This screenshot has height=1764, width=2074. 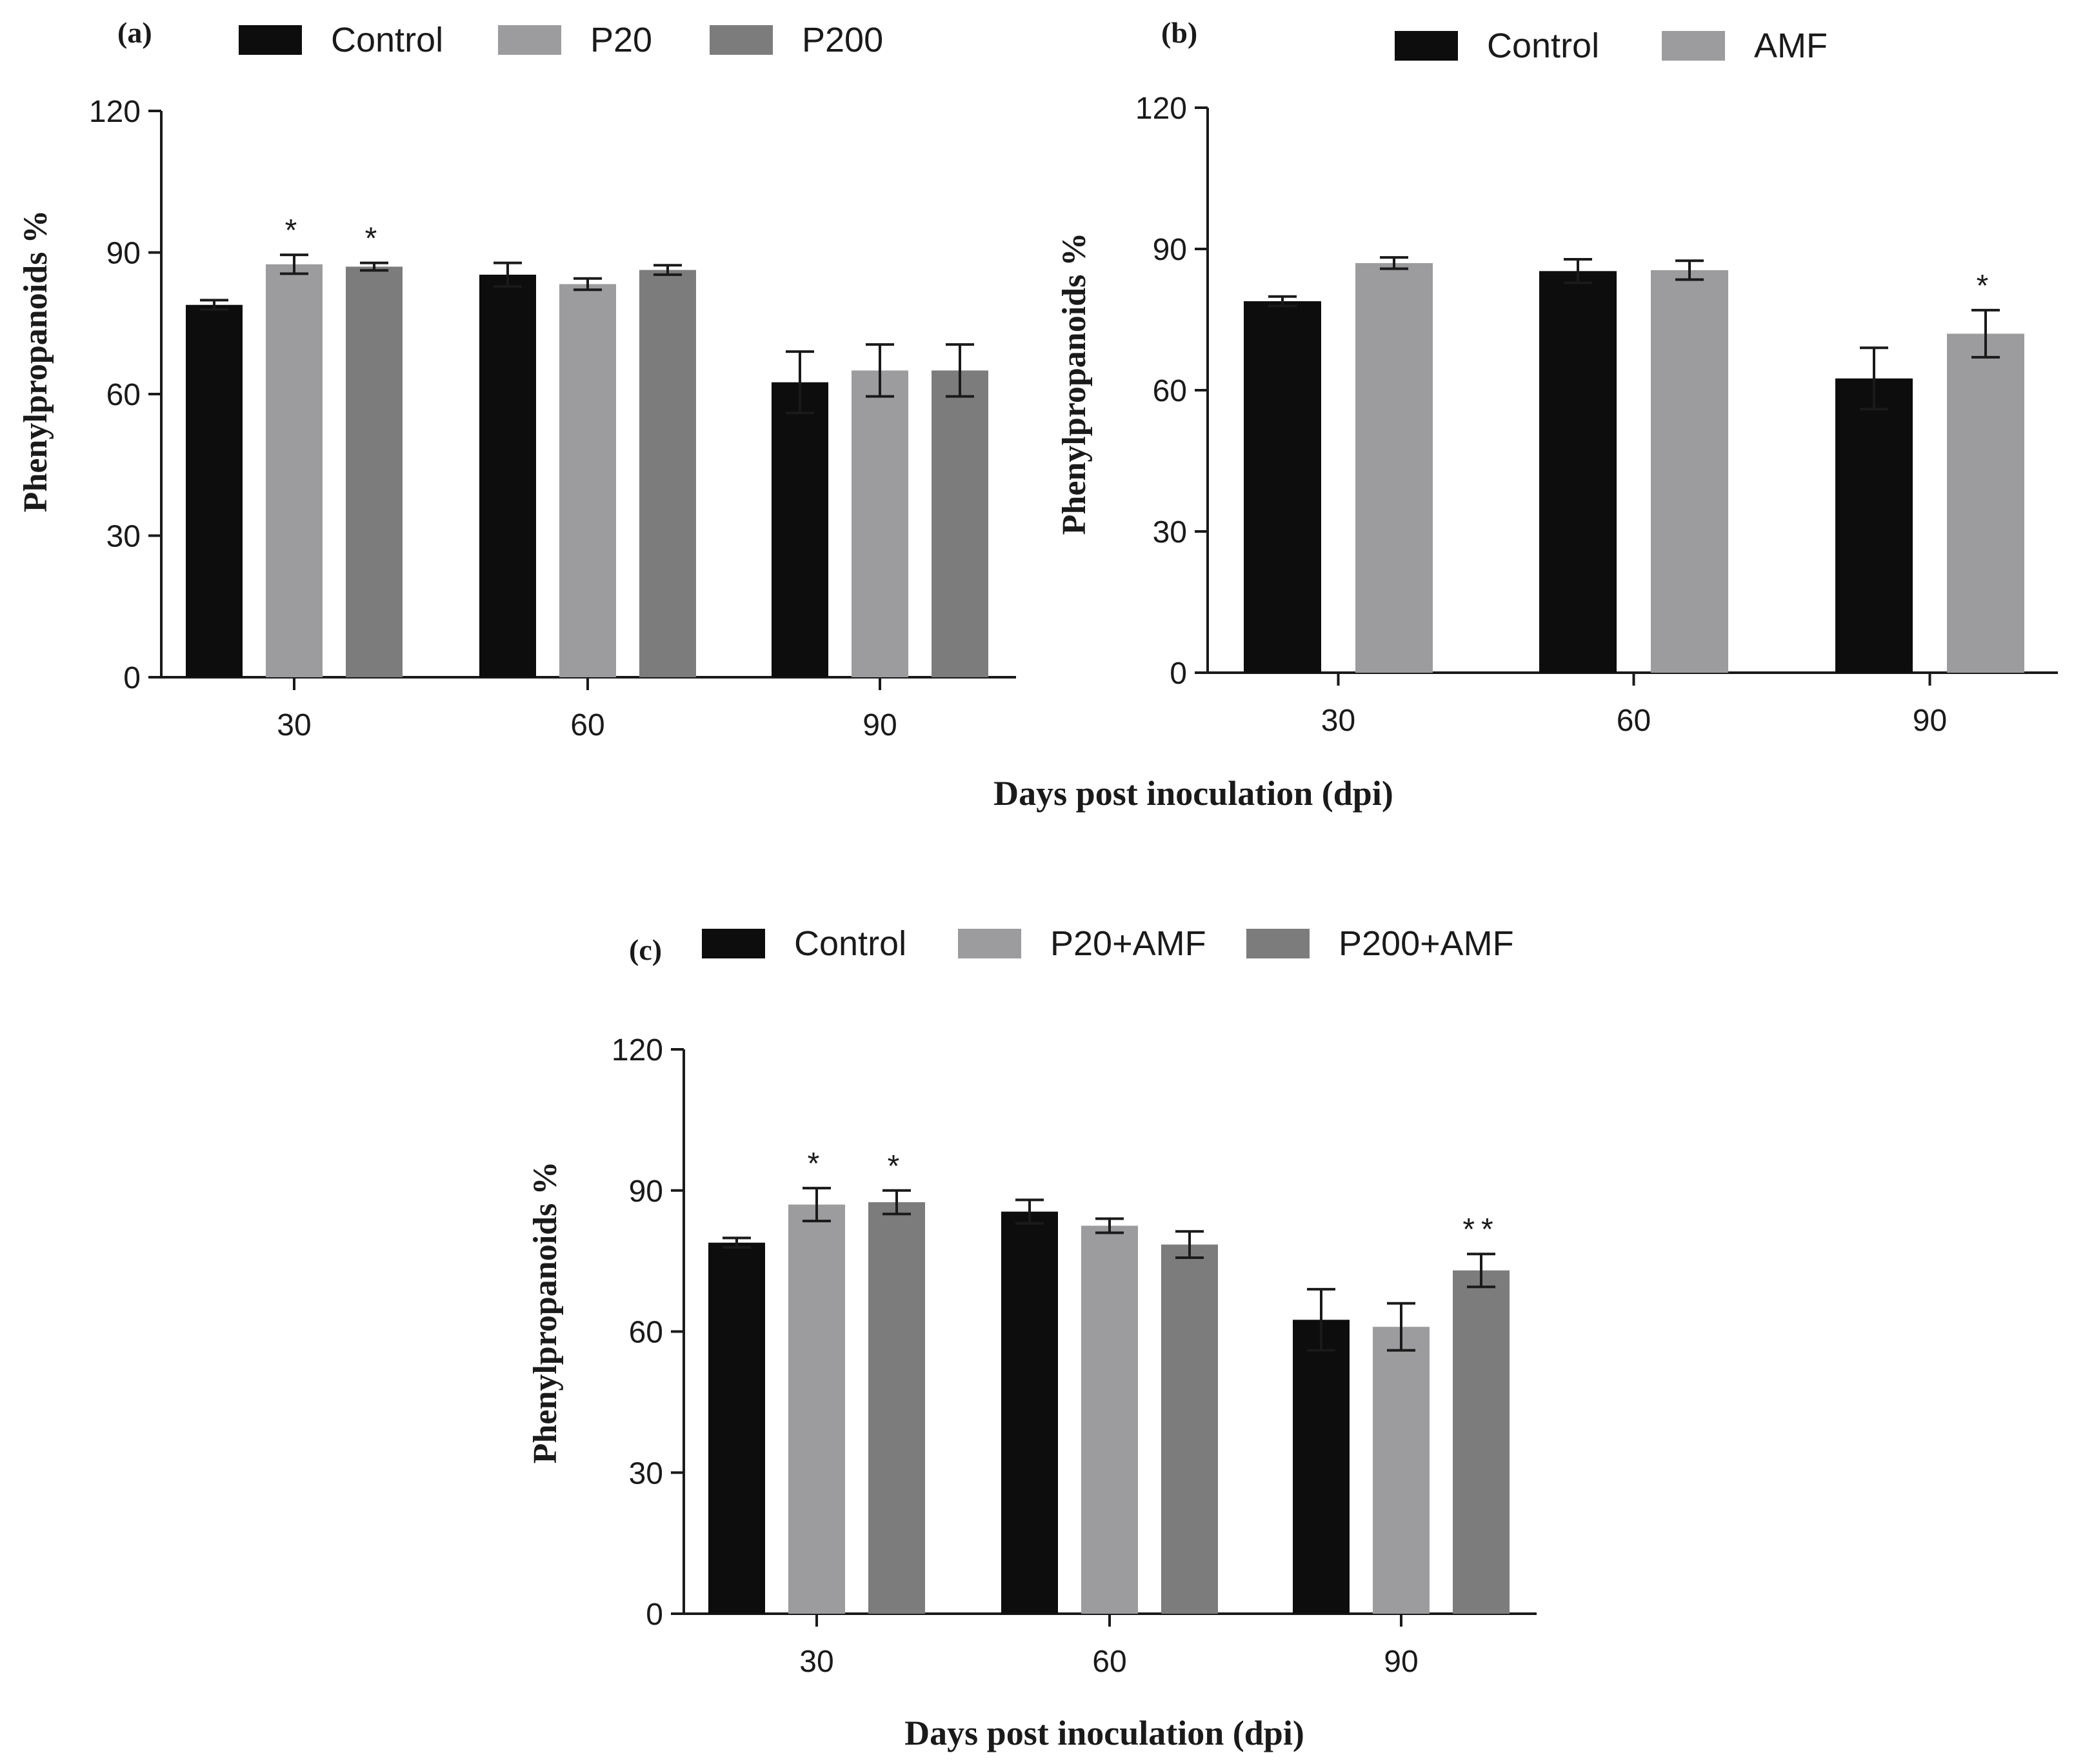 I want to click on bars-a: * *, so click(x=587, y=445).